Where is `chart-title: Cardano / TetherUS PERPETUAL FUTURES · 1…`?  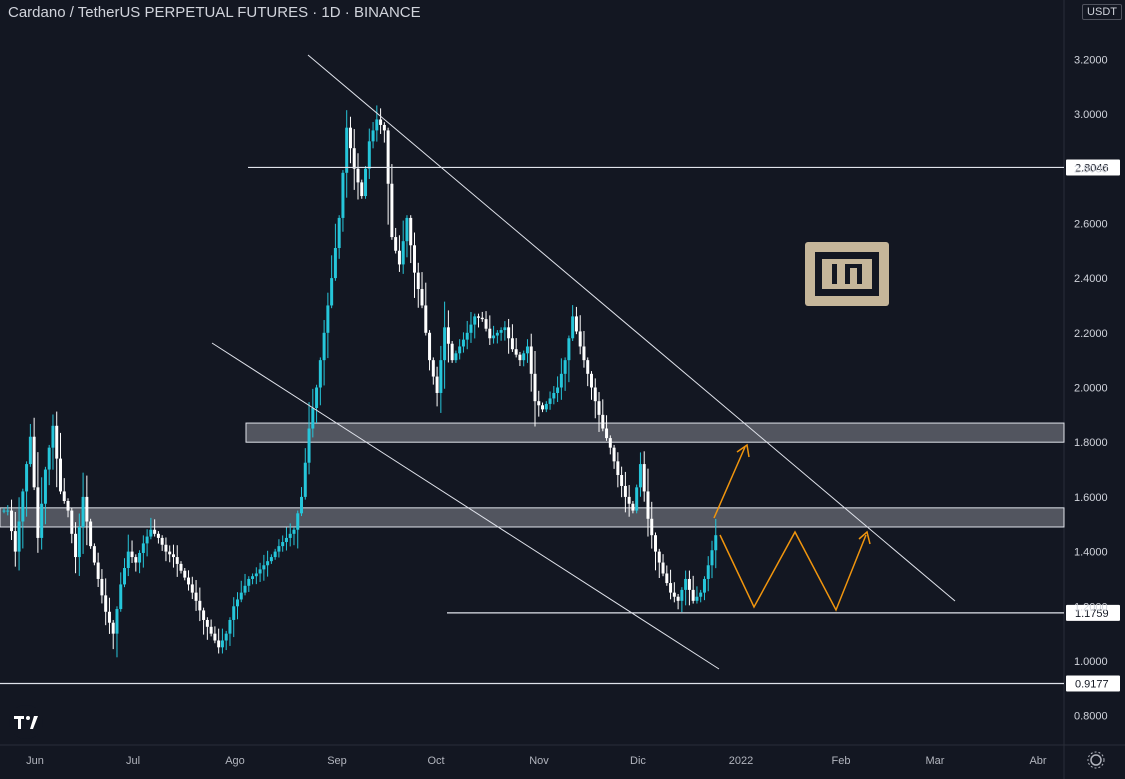
chart-title: Cardano / TetherUS PERPETUAL FUTURES · 1… is located at coordinates (214, 12).